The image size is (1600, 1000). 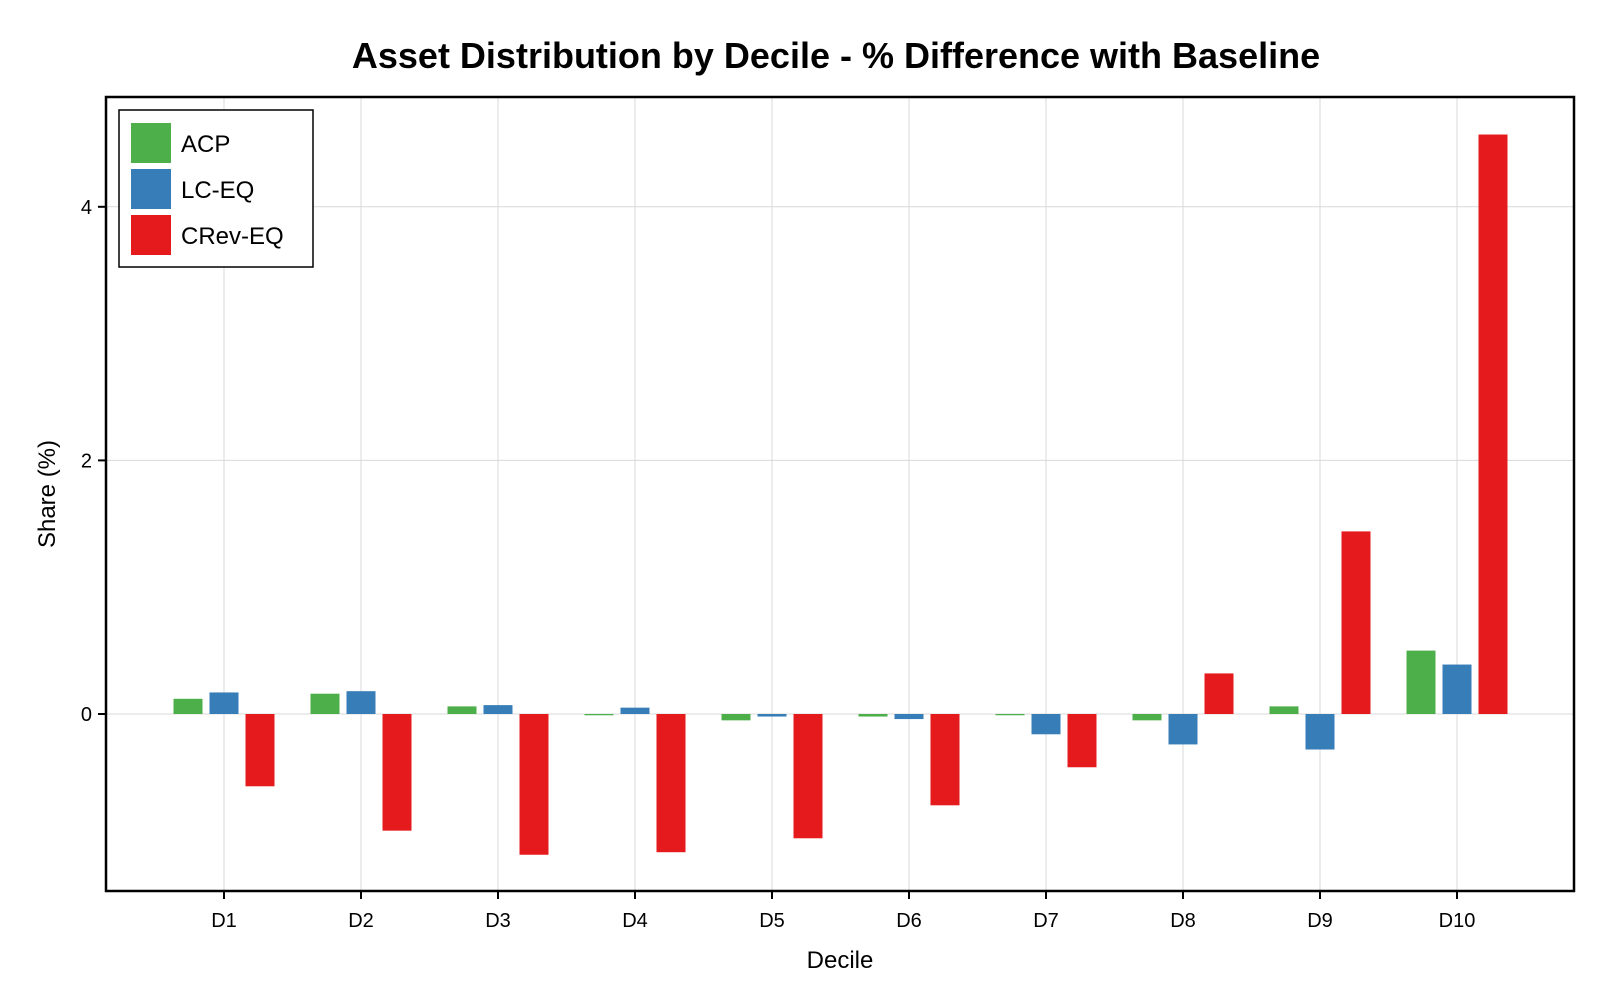 I want to click on x-tick-label: D2, so click(x=361, y=921).